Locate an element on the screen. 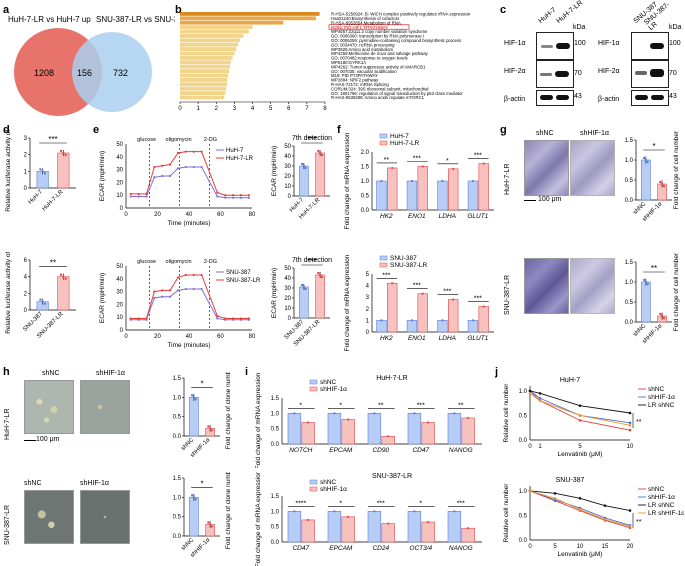 The image size is (685, 566). pathway-term-1: Hsa01240:Biosynthesis of cofactors is located at coordinates (365, 18).